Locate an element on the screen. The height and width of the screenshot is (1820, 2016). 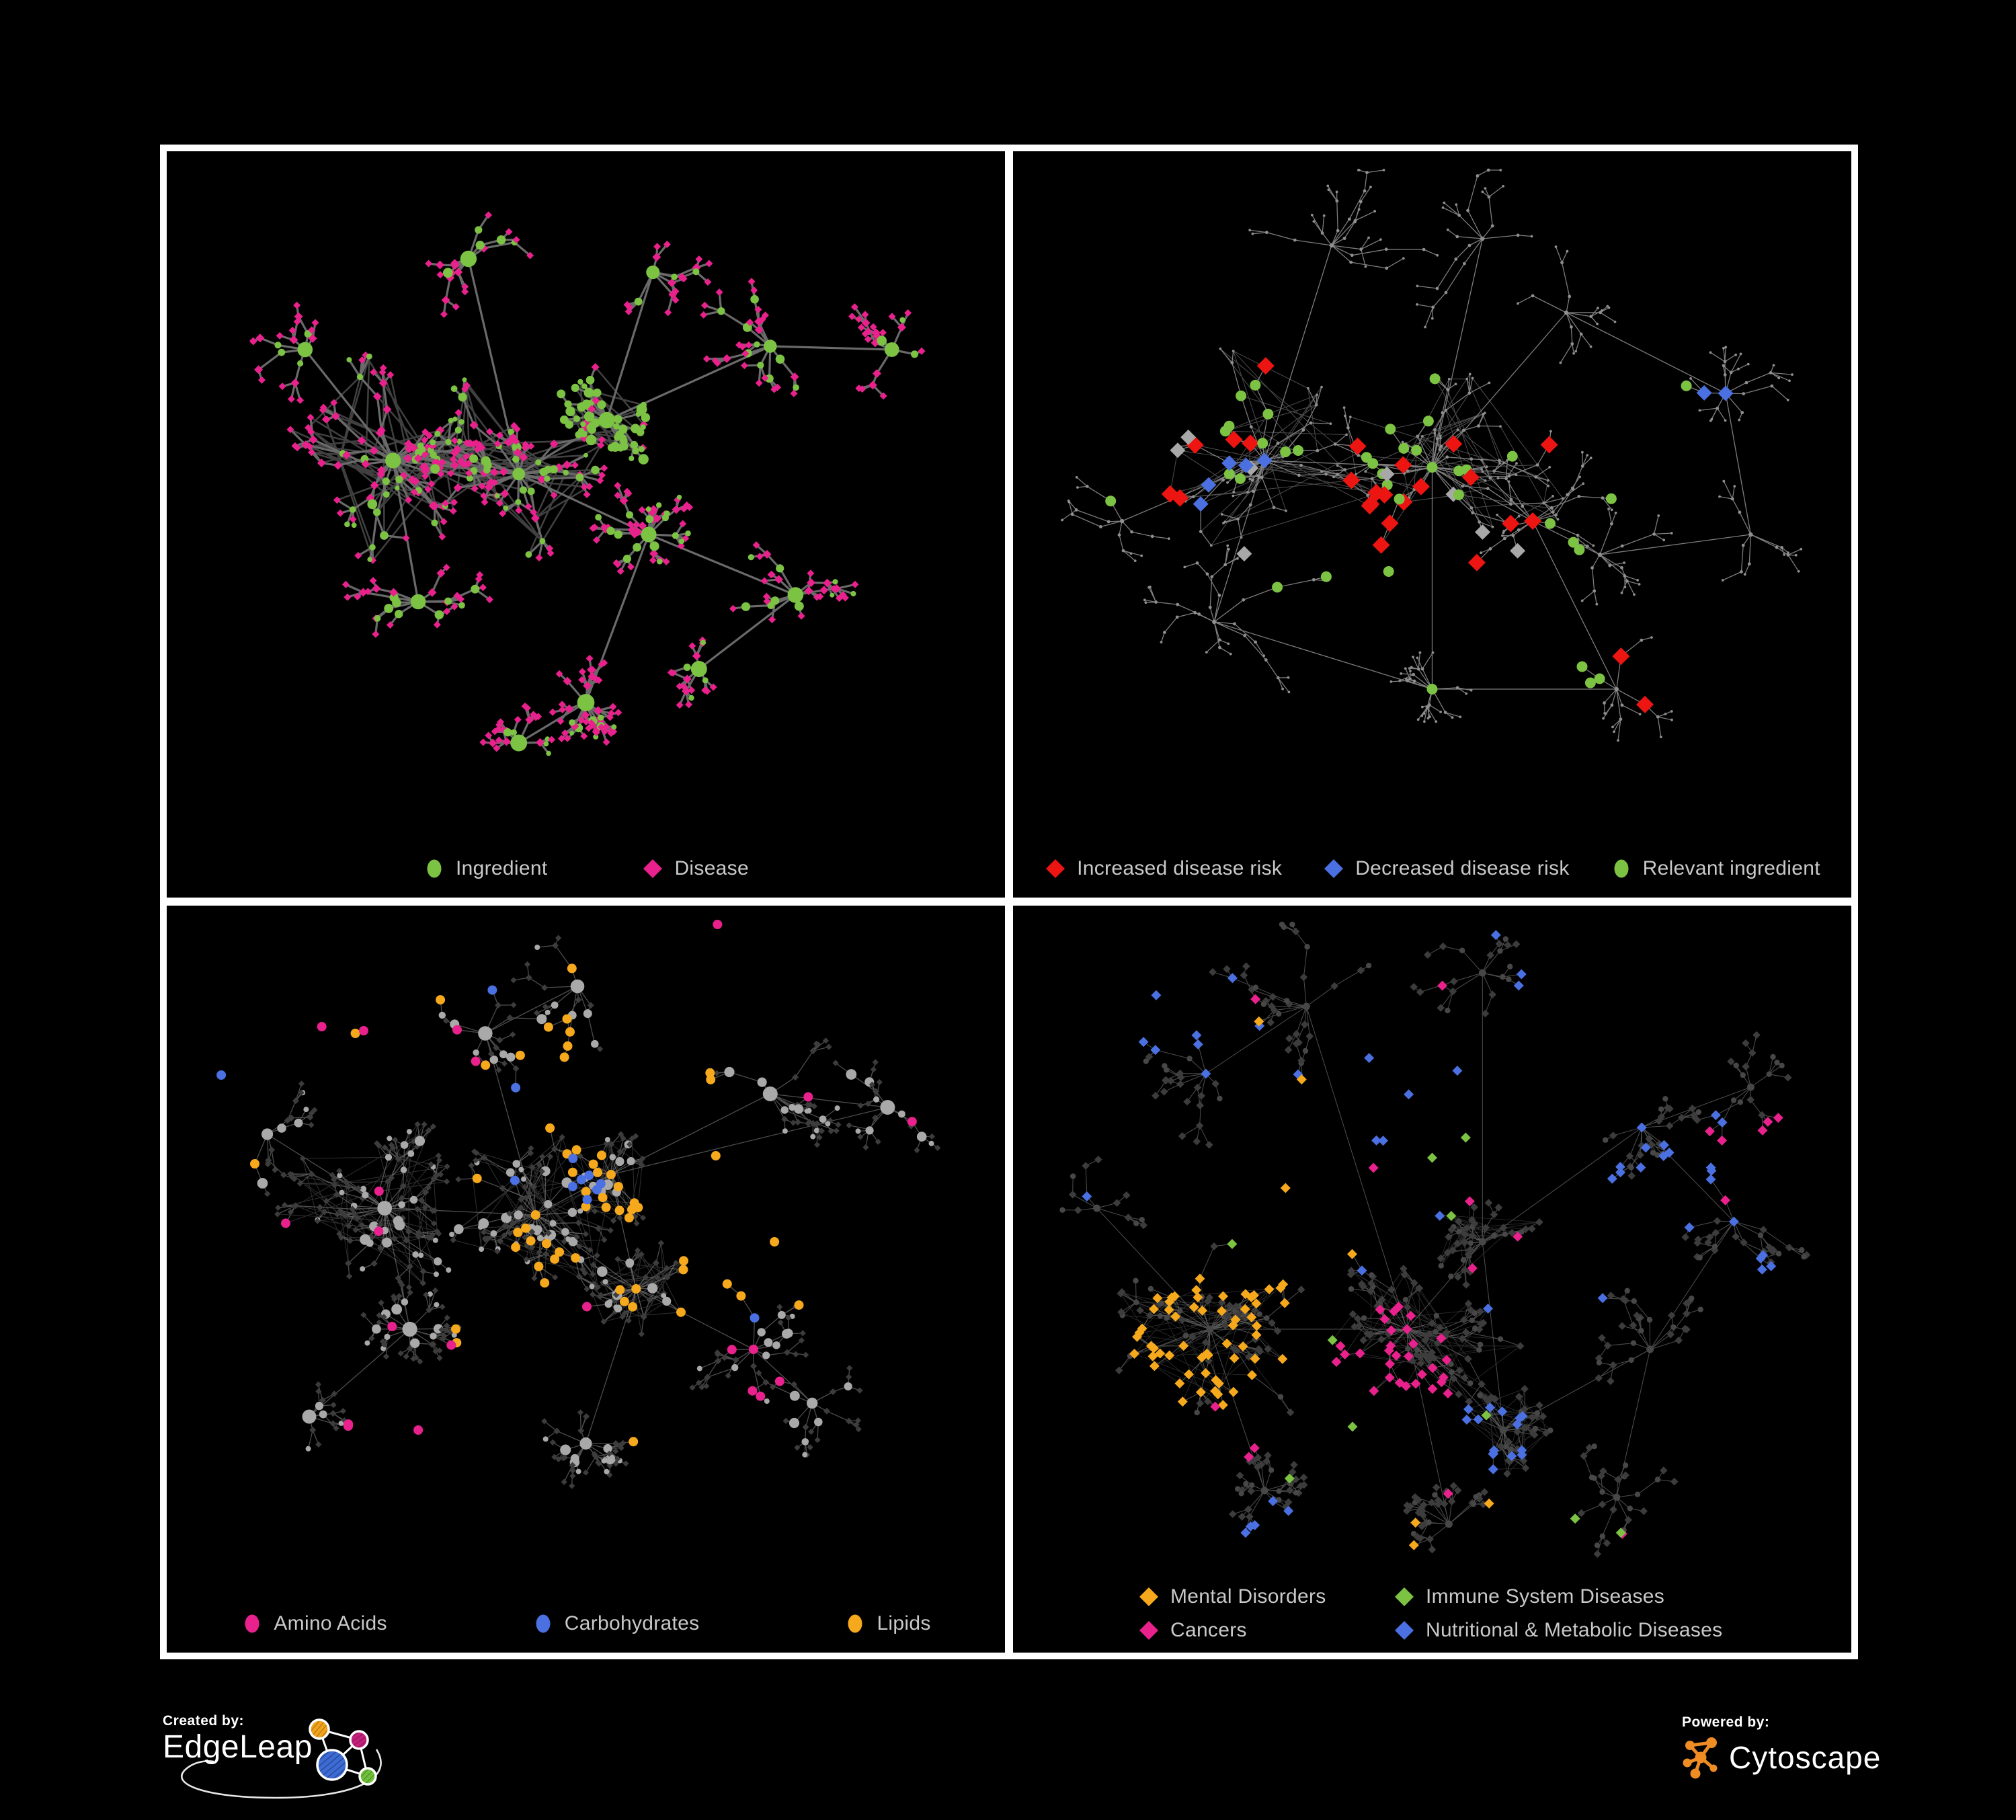
legend-ingredient-disease: Ingredient Disease is located at coordinates (586, 868).